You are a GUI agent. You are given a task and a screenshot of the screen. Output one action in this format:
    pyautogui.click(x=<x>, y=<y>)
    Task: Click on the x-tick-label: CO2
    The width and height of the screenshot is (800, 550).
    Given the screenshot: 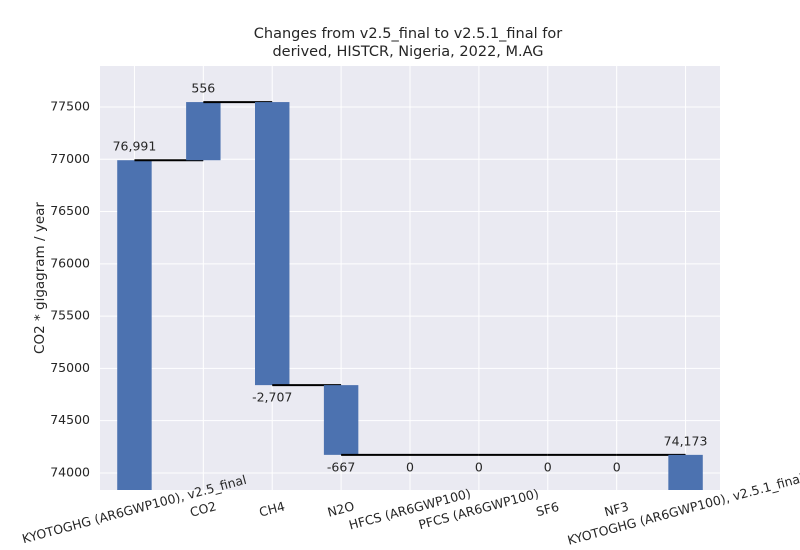 What is the action you would take?
    pyautogui.click(x=203, y=508)
    